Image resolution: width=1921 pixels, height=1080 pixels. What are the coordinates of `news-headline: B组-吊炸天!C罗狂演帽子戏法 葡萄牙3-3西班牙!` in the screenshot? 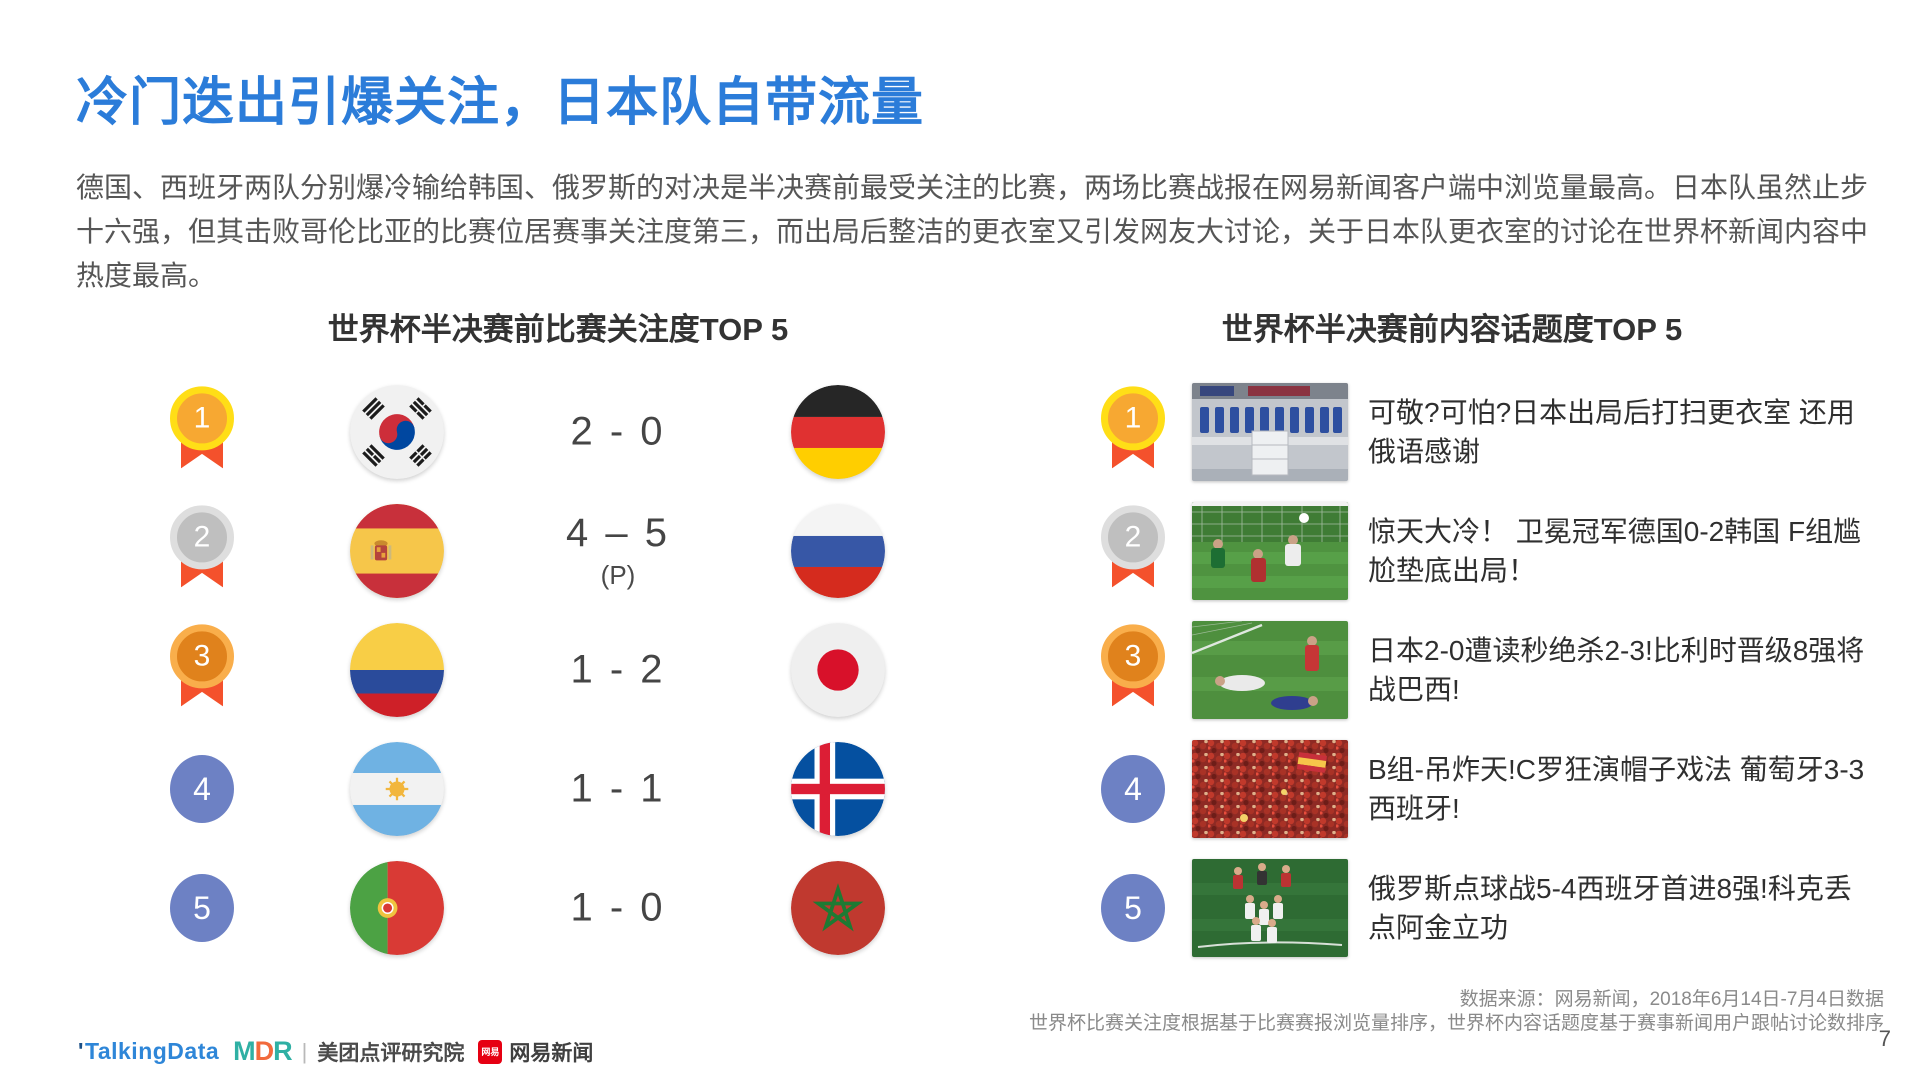 It's located at (1616, 789).